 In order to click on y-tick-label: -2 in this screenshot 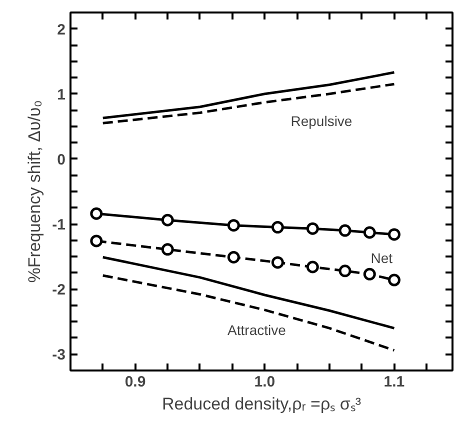, I will do `click(59, 290)`.